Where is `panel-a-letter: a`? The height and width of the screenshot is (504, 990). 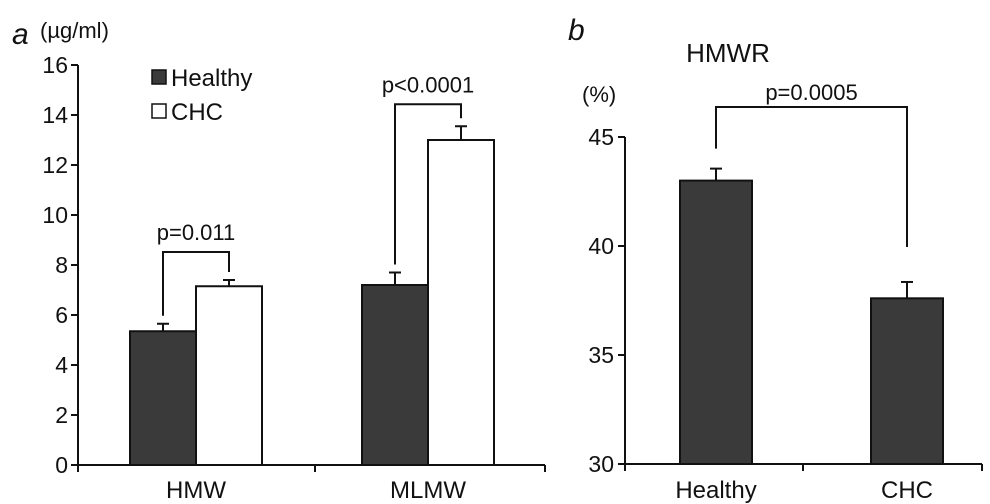 panel-a-letter: a is located at coordinates (20, 34).